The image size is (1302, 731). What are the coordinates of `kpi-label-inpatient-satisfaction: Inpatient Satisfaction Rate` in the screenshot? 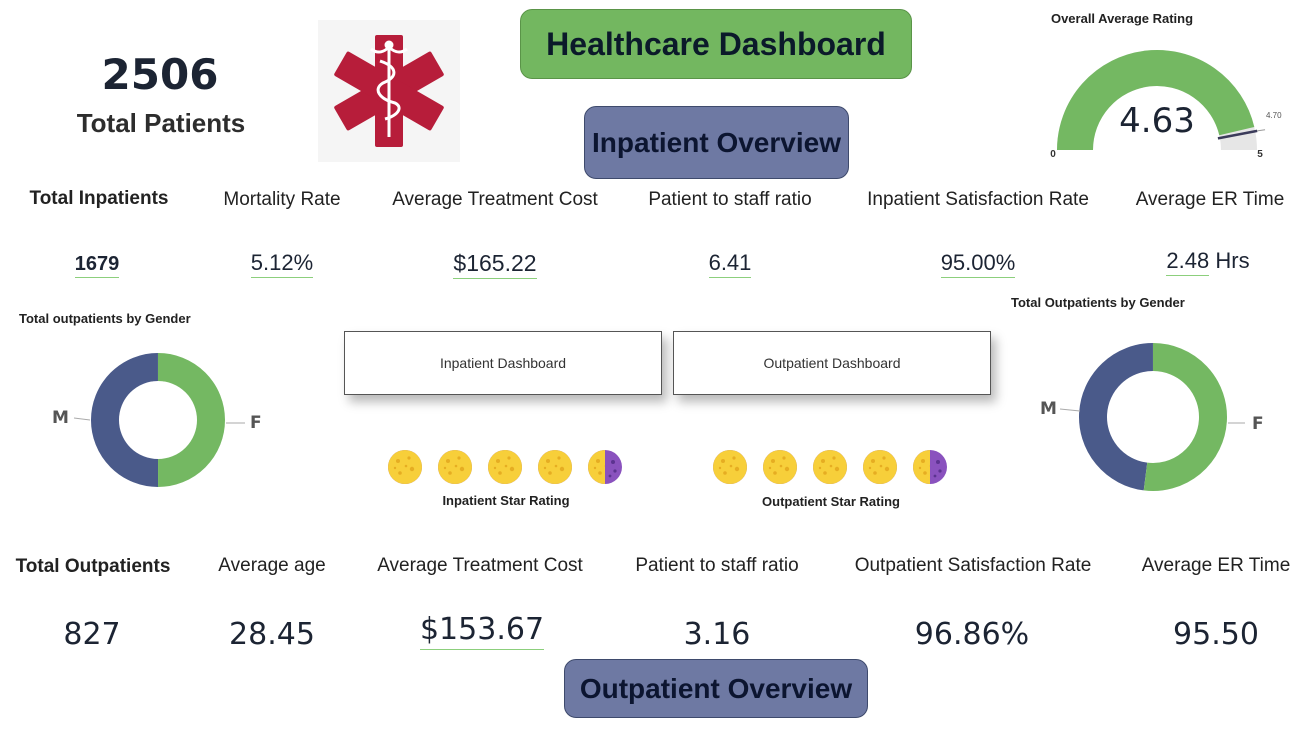 It's located at (978, 199).